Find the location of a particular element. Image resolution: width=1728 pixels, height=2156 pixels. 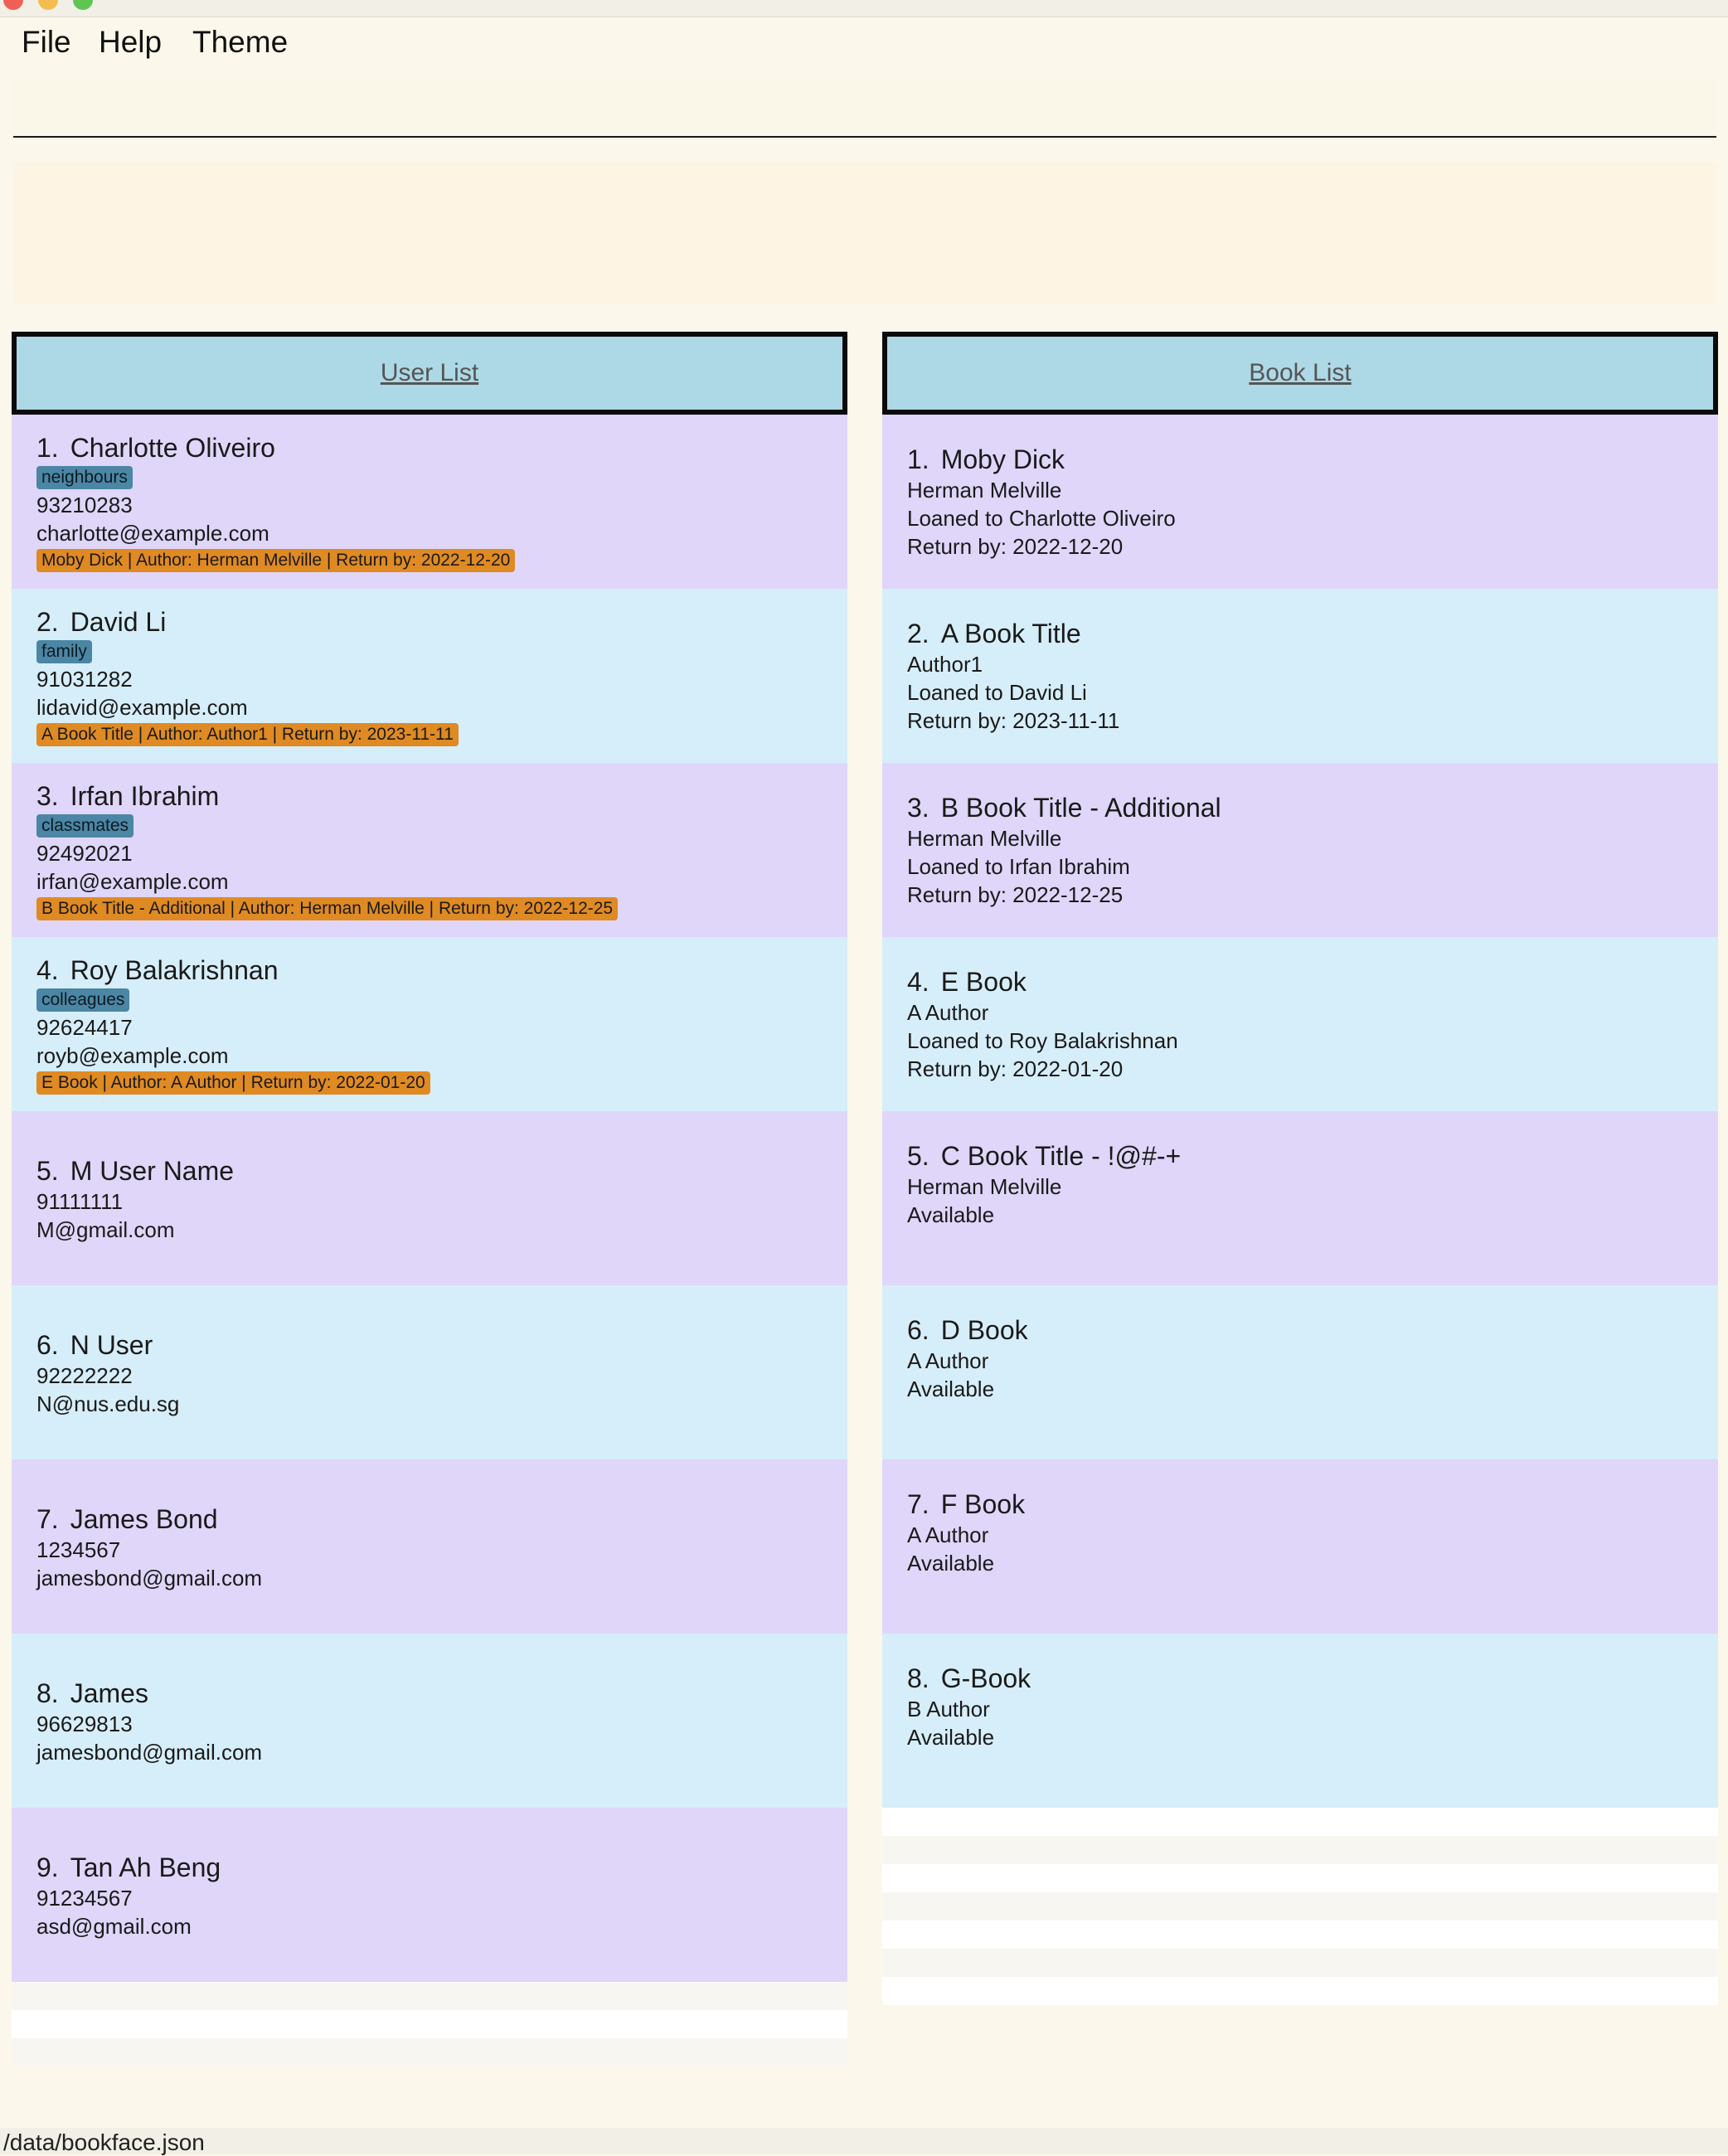

user-phone: 91031282 is located at coordinates (85, 679).